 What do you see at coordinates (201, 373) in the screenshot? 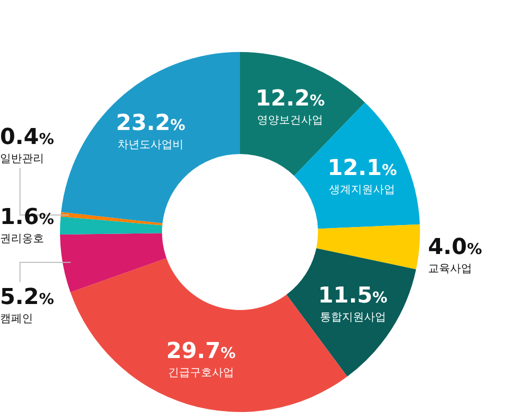
I see `slice-label: 긴급구호사업` at bounding box center [201, 373].